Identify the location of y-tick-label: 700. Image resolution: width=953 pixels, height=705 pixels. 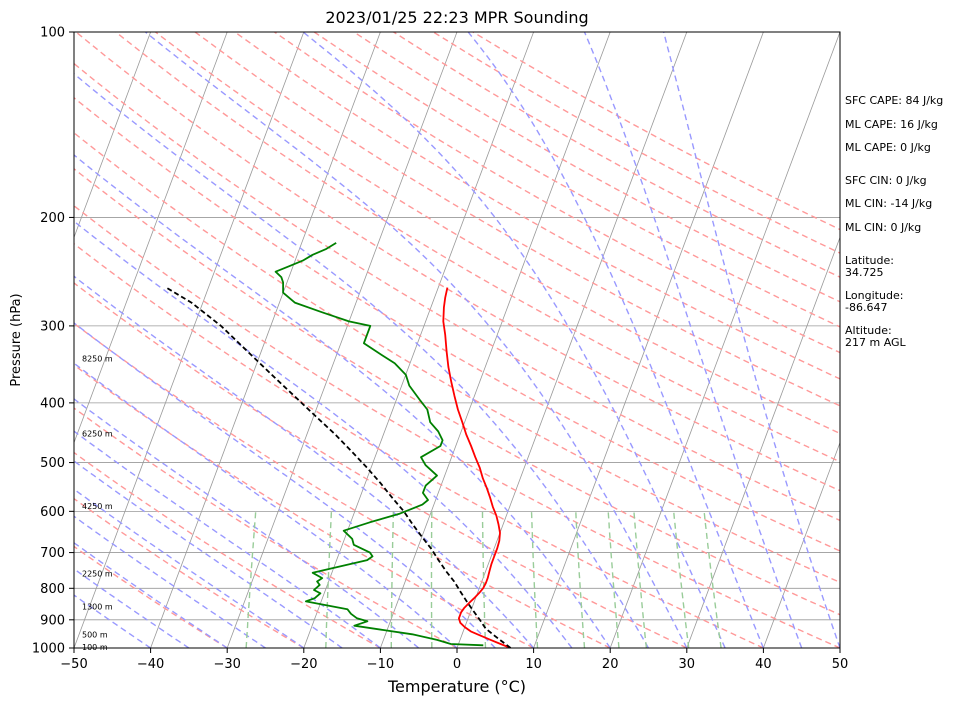
(52, 553).